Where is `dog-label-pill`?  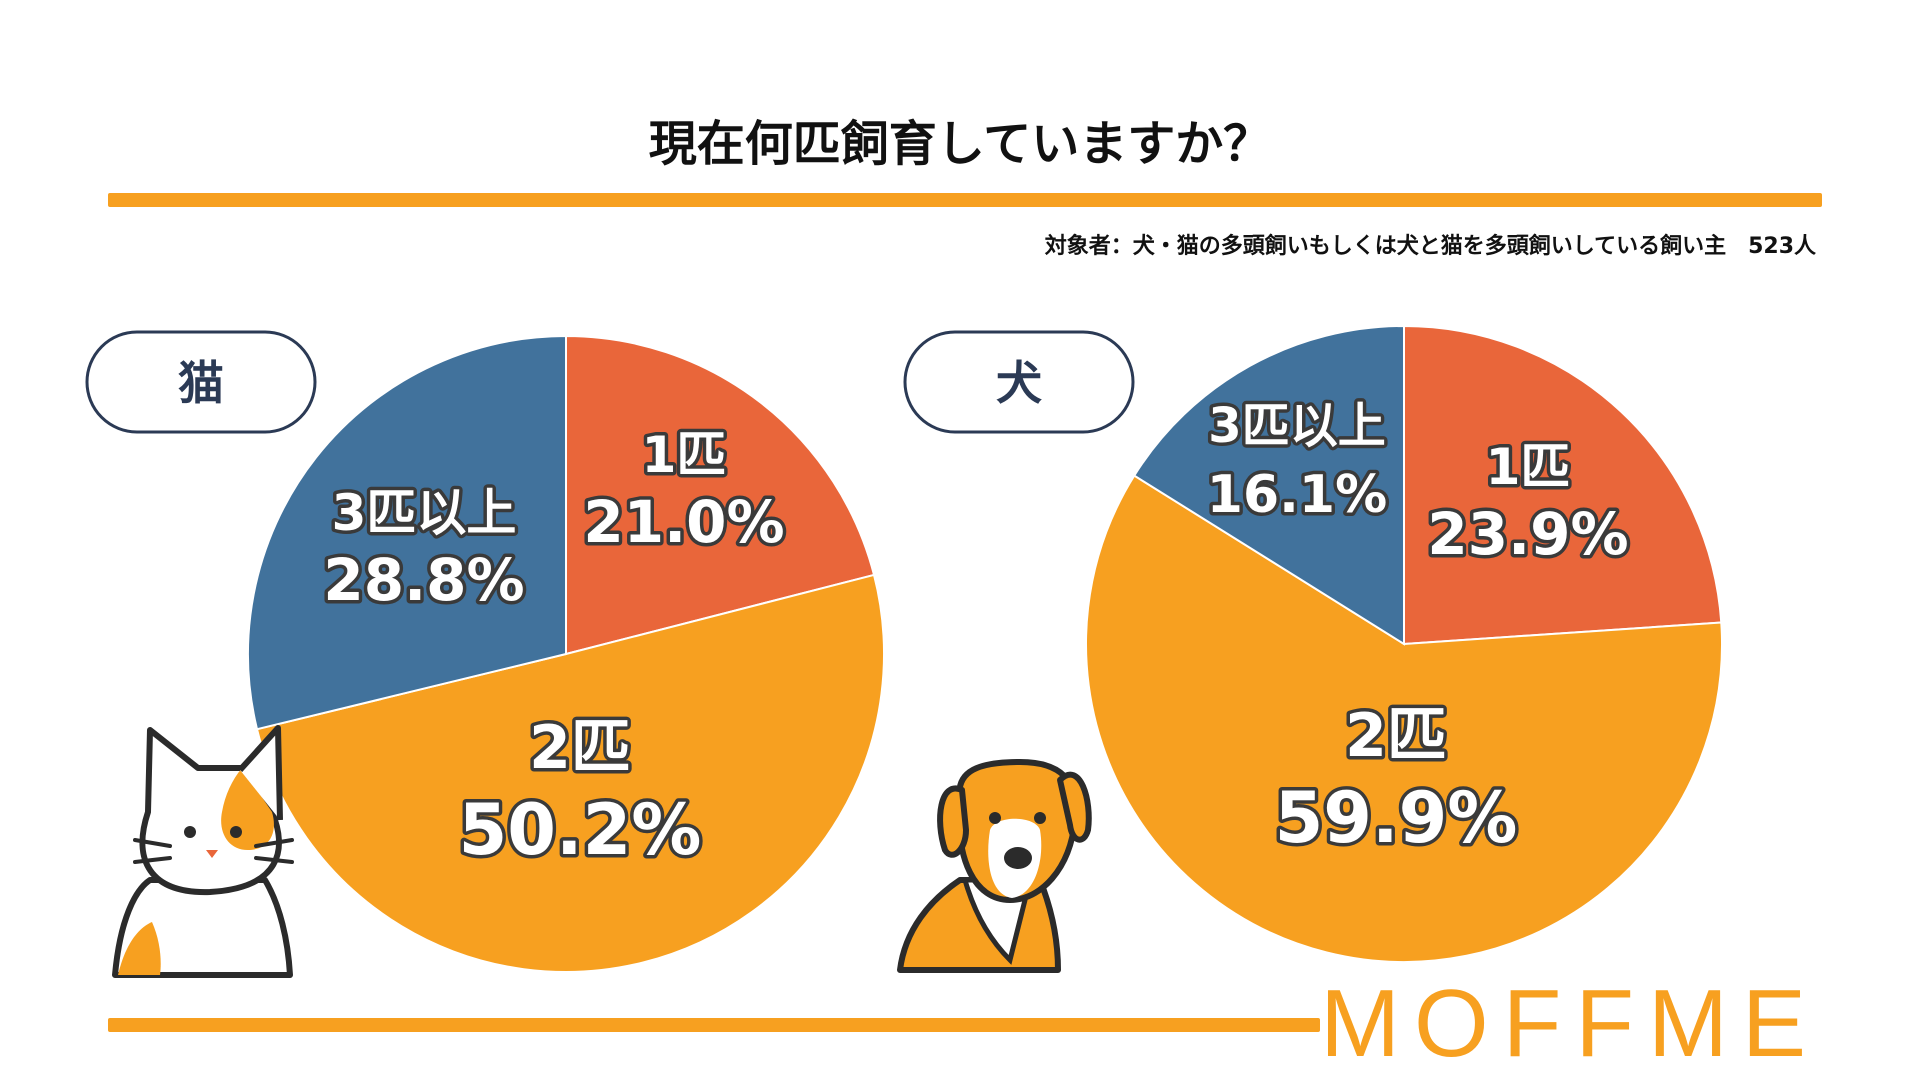 dog-label-pill is located at coordinates (1019, 382).